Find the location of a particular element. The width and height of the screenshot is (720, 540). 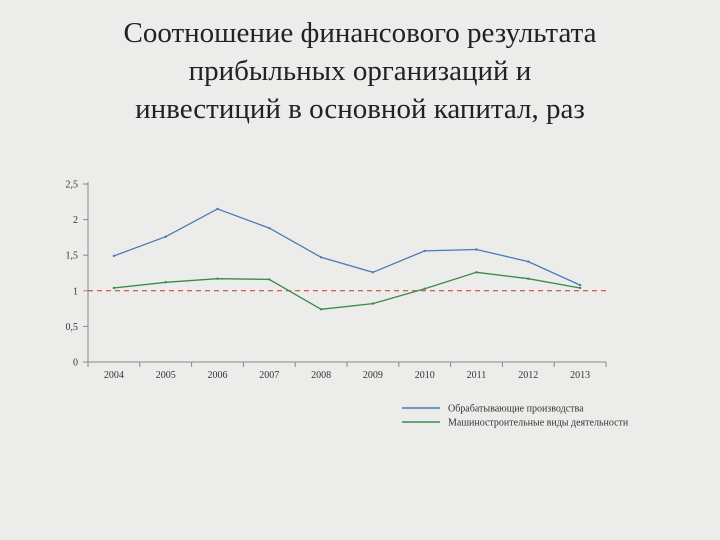

x-tick-label: 2004 is located at coordinates (114, 375).